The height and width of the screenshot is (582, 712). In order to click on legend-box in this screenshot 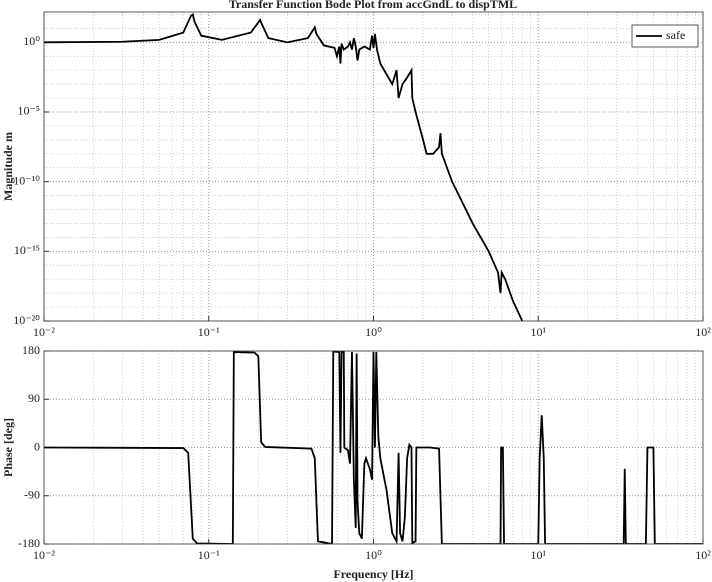, I will do `click(665, 36)`.